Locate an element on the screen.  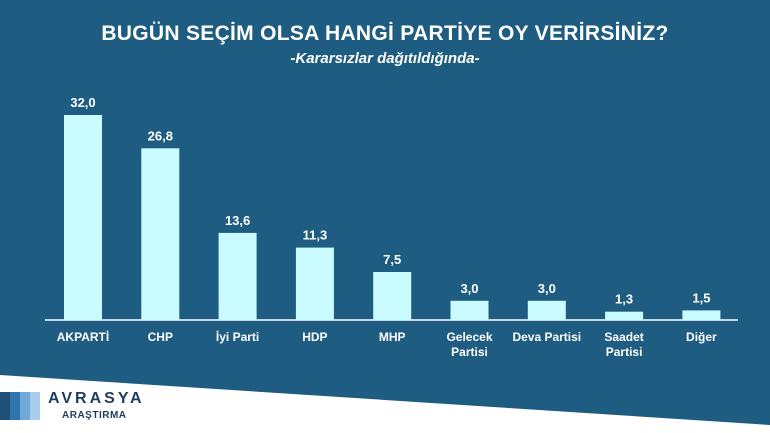
bar-value-label: 7,5 is located at coordinates (392, 259).